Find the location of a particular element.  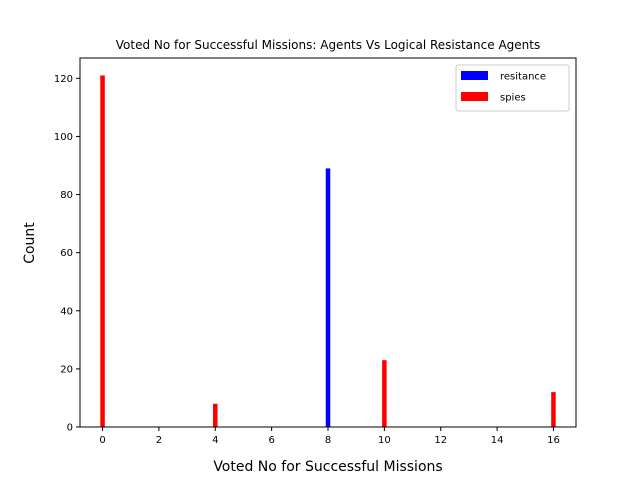

x-axis-ticks: 0 2 4 6 8 10 12 14 16 is located at coordinates (329, 436).